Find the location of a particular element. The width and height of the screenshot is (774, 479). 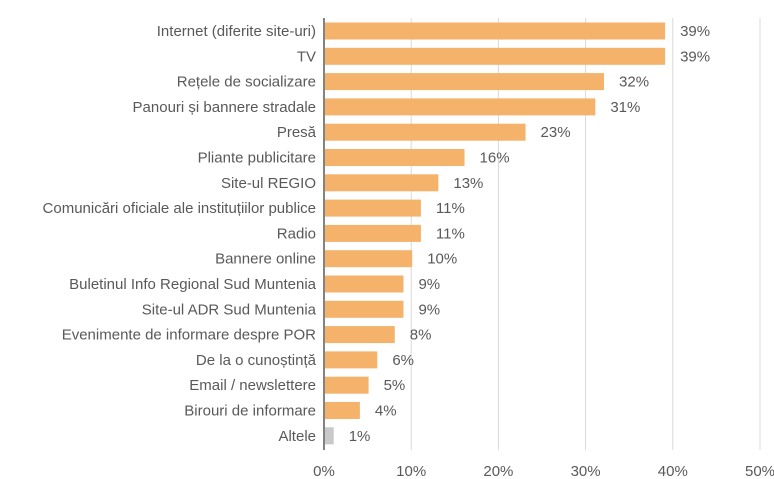

data-label: 6% is located at coordinates (403, 360).